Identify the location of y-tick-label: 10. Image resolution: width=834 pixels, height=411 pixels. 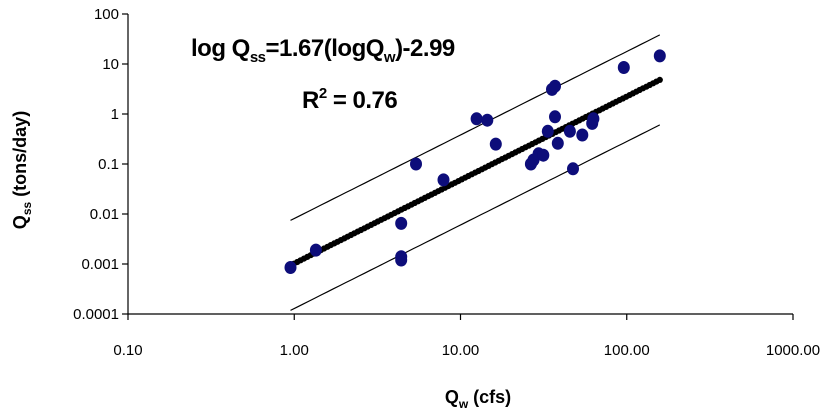
(110, 64).